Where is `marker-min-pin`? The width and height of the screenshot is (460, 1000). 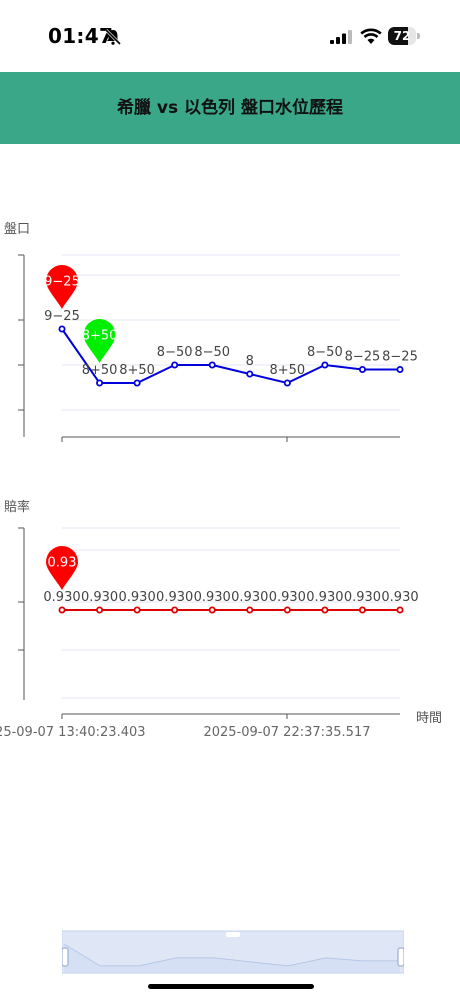
marker-min-pin is located at coordinates (99, 341).